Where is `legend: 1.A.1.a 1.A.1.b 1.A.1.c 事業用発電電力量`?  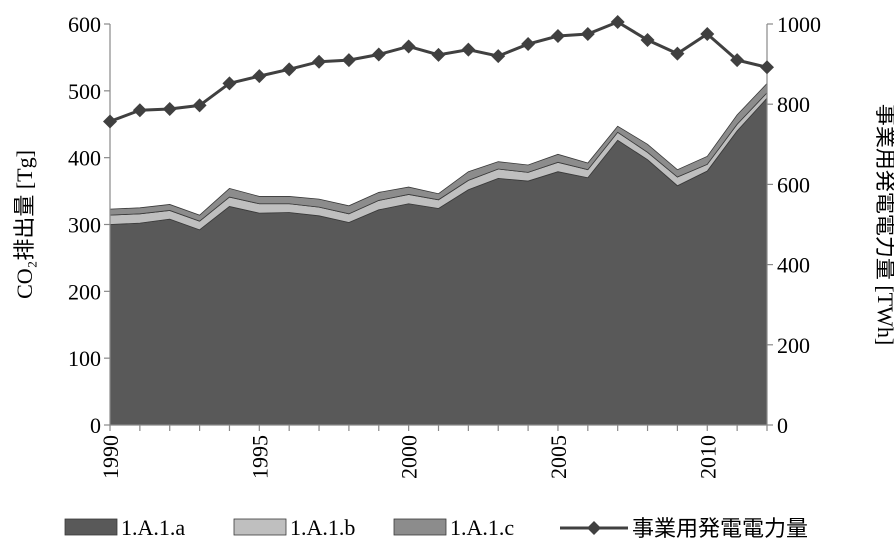 legend: 1.A.1.a 1.A.1.b 1.A.1.c 事業用発電電力量 is located at coordinates (436, 528).